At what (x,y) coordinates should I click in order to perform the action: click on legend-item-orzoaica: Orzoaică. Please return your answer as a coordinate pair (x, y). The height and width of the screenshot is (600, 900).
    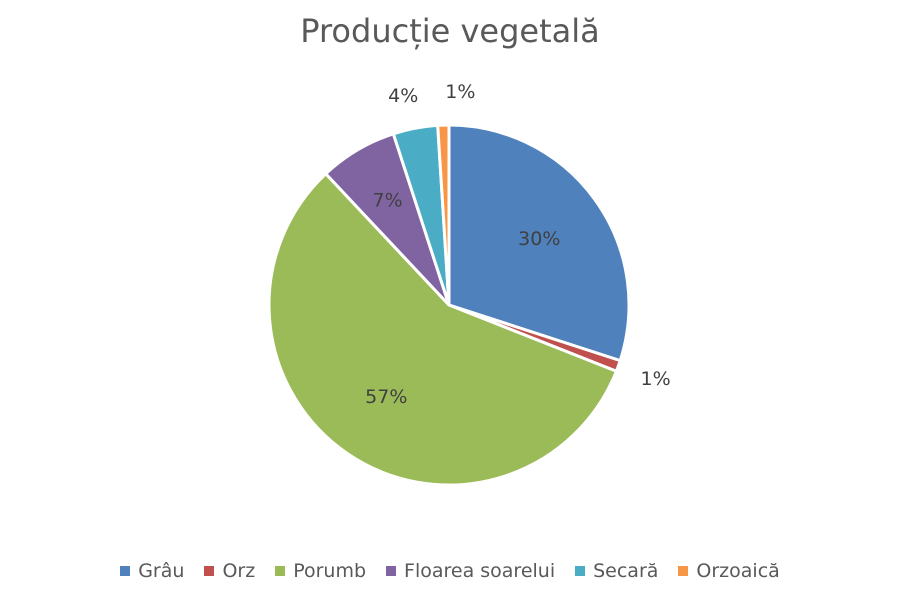
    Looking at the image, I should click on (729, 571).